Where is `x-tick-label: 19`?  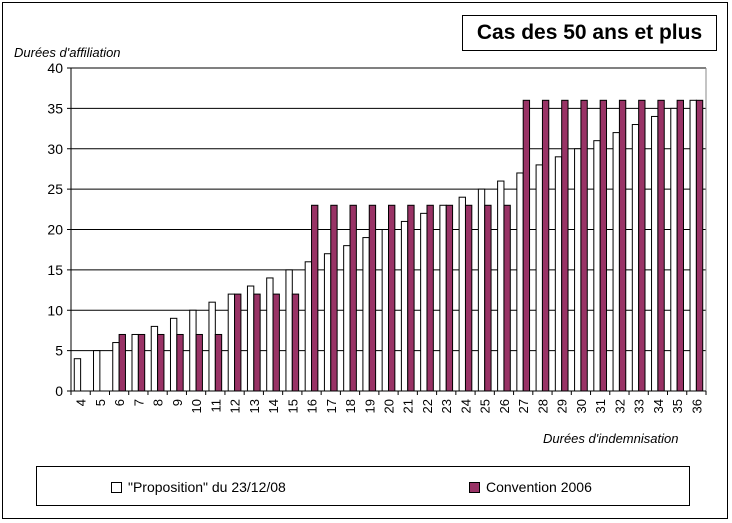 x-tick-label: 19 is located at coordinates (369, 406).